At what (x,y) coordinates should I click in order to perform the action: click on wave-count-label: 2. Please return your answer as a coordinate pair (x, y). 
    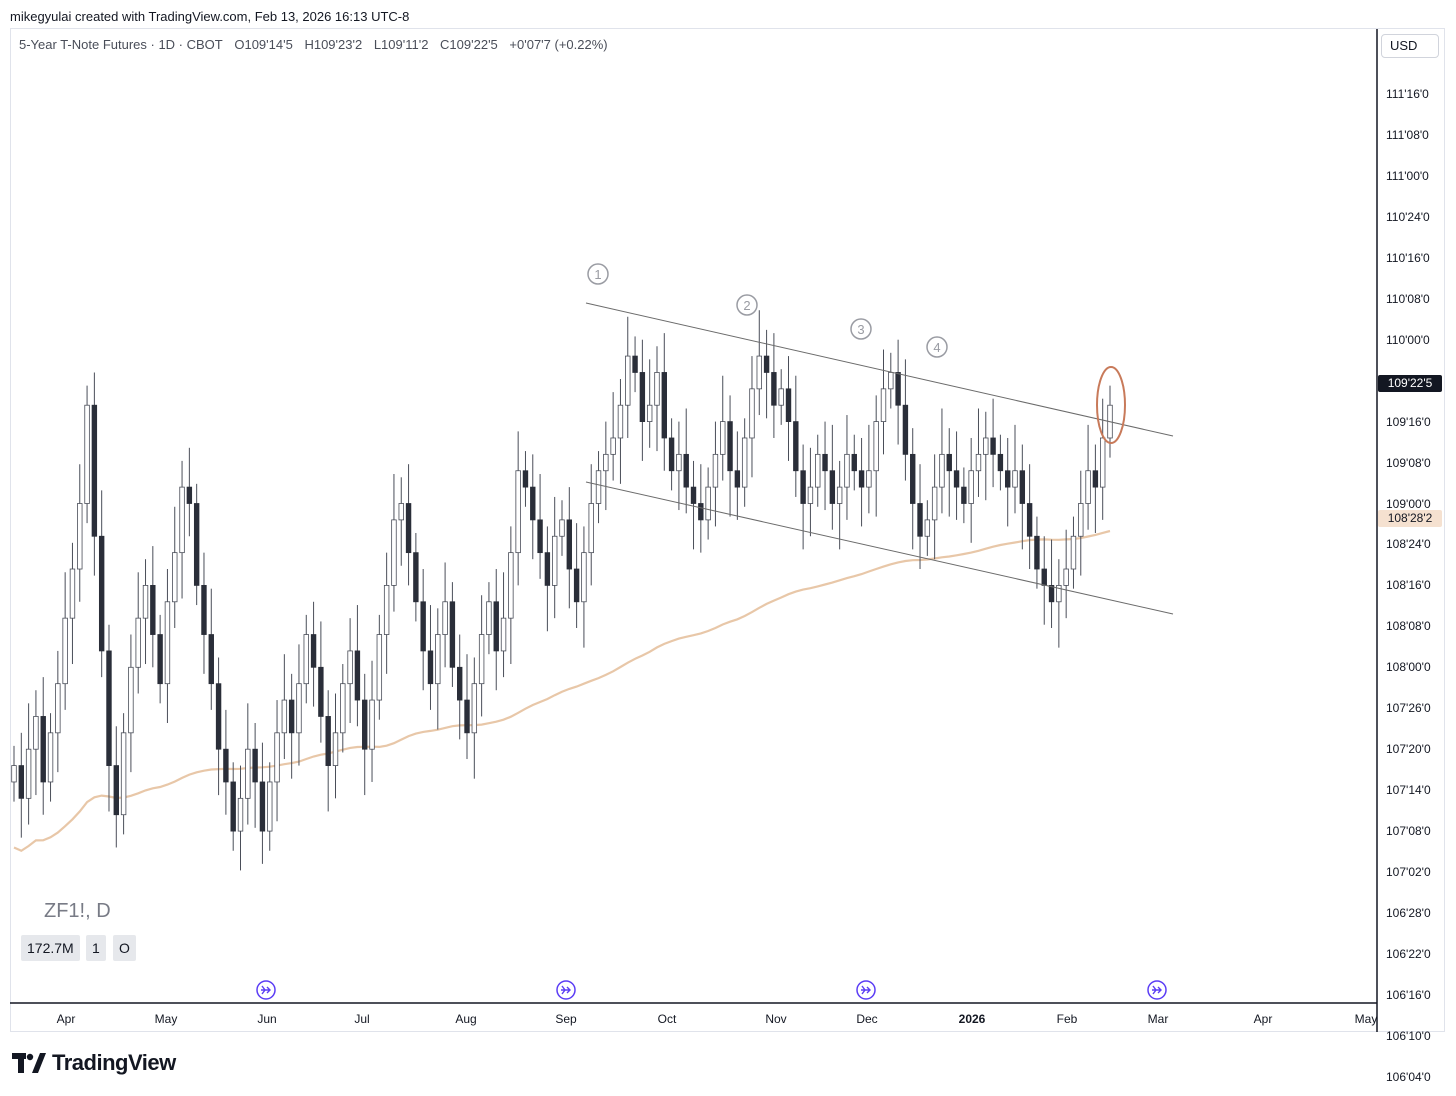
    Looking at the image, I should click on (747, 305).